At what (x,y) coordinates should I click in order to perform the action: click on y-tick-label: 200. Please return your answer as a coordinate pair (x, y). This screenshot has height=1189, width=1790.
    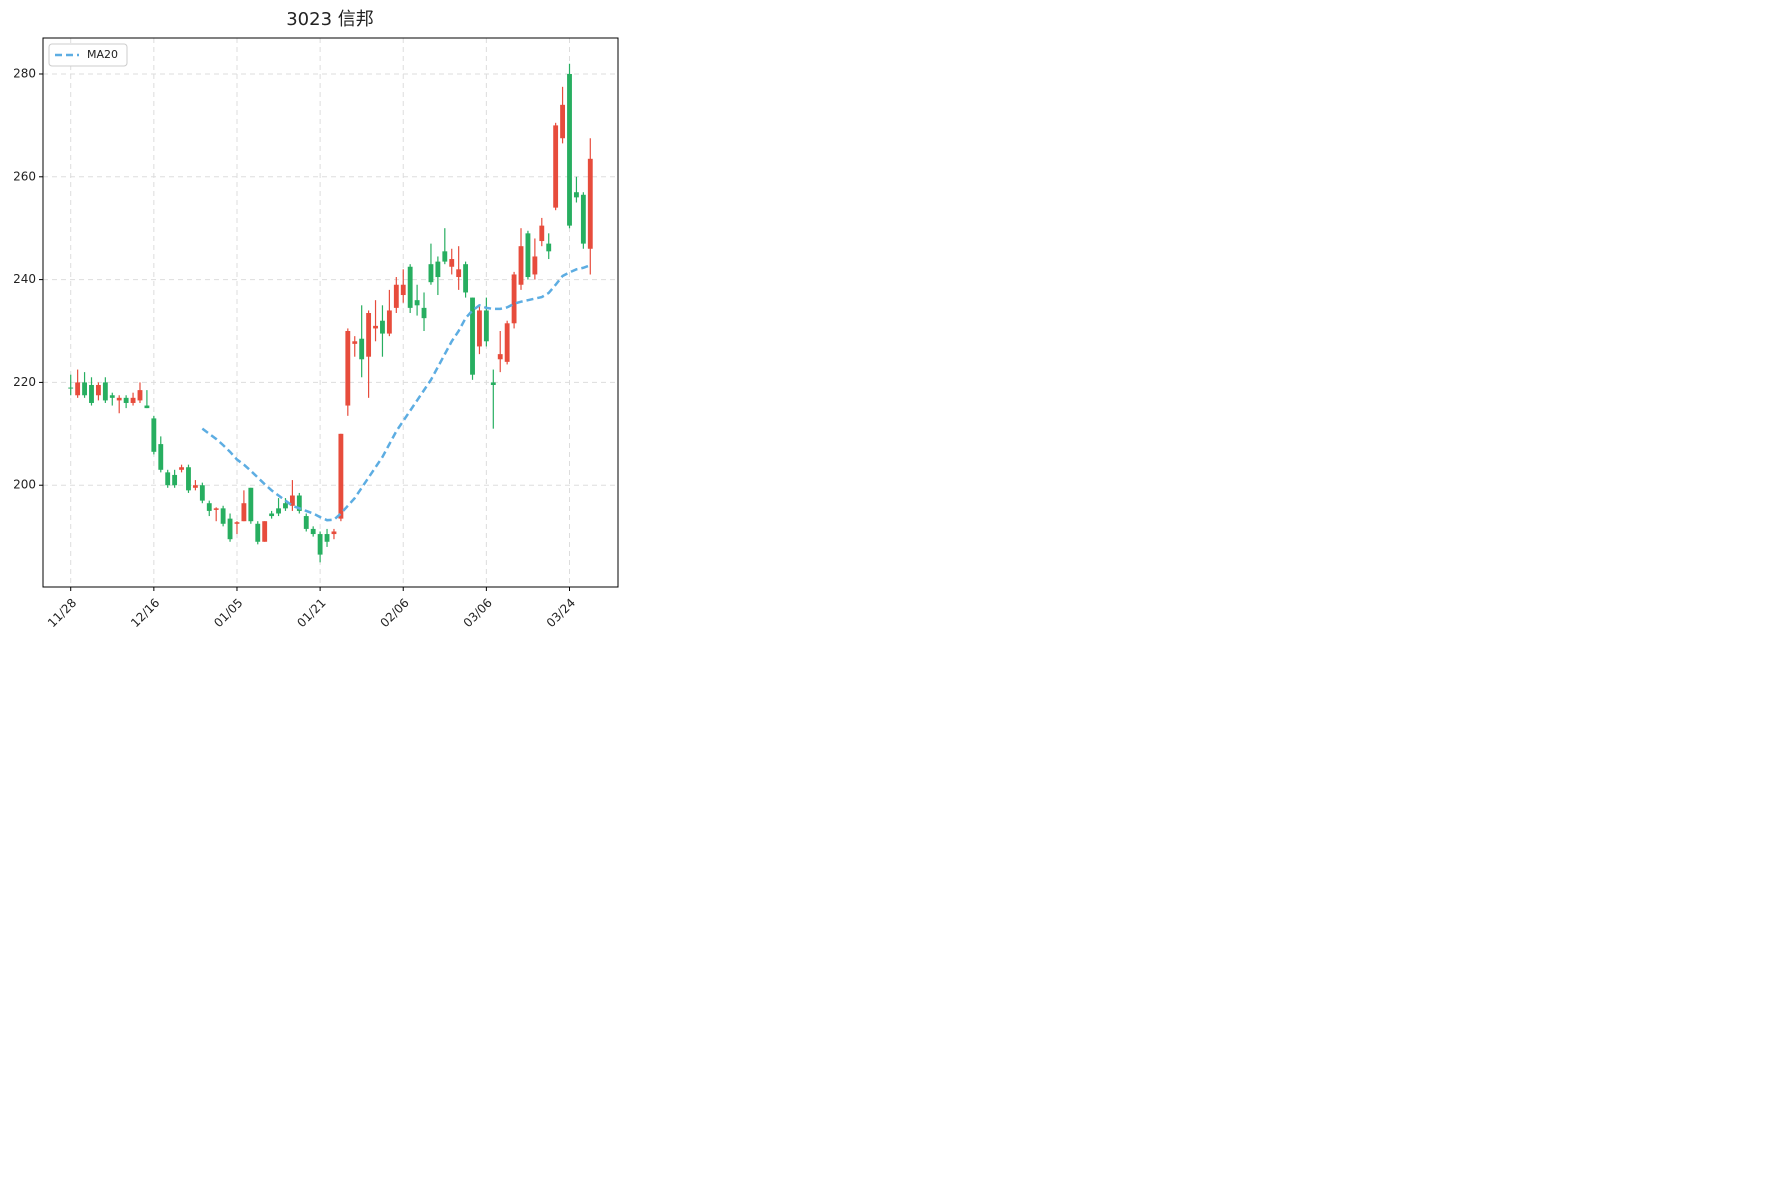
    Looking at the image, I should click on (24, 485).